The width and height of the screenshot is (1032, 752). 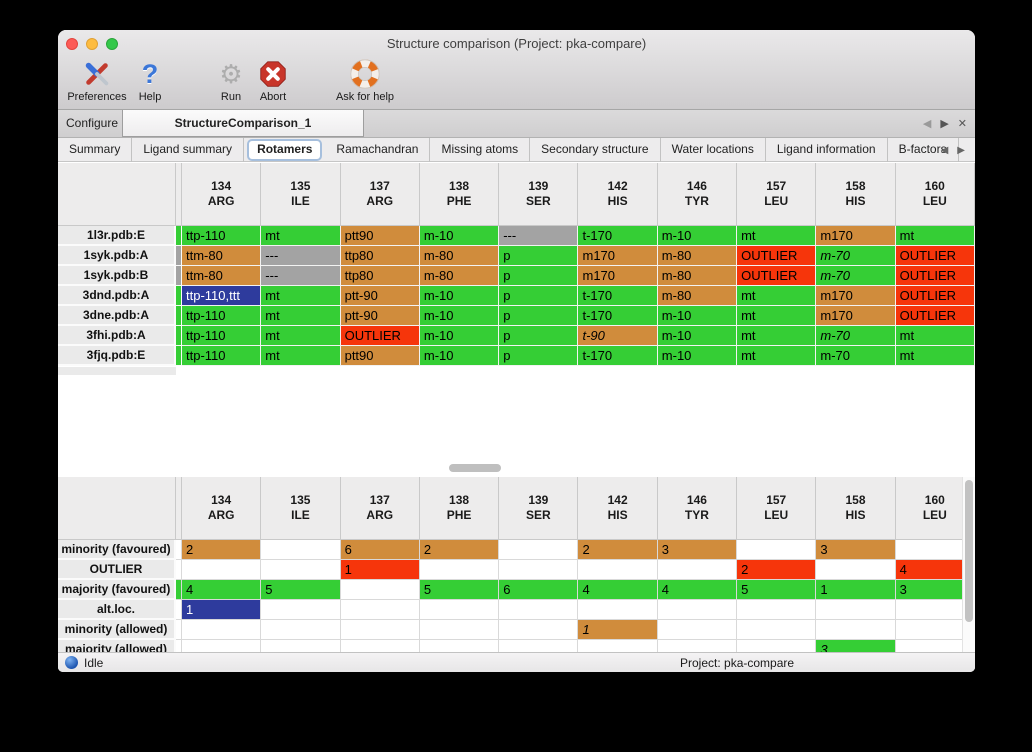 I want to click on count-cell-138: 5, so click(x=459, y=590).